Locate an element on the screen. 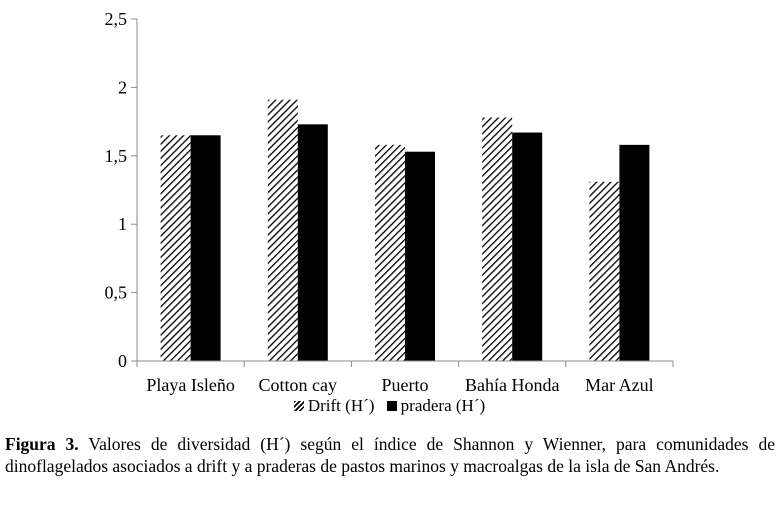 The width and height of the screenshot is (779, 513). legend-swatch-solid is located at coordinates (391, 406).